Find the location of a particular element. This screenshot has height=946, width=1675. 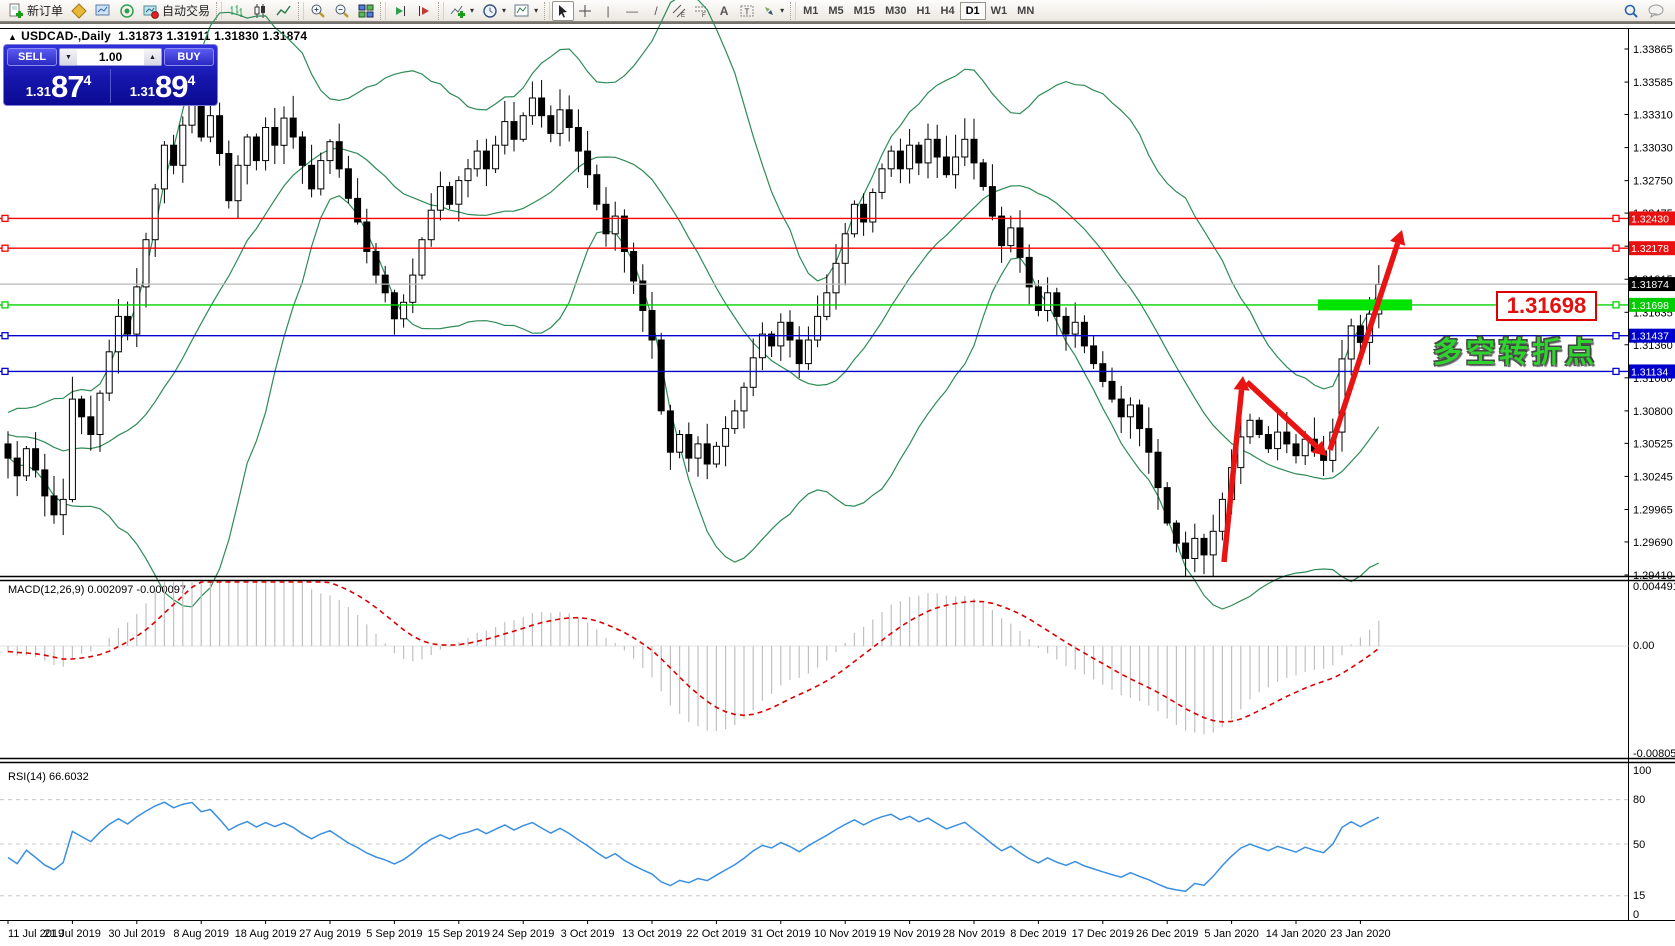

new-order-button: 新订单 is located at coordinates (35, 11).